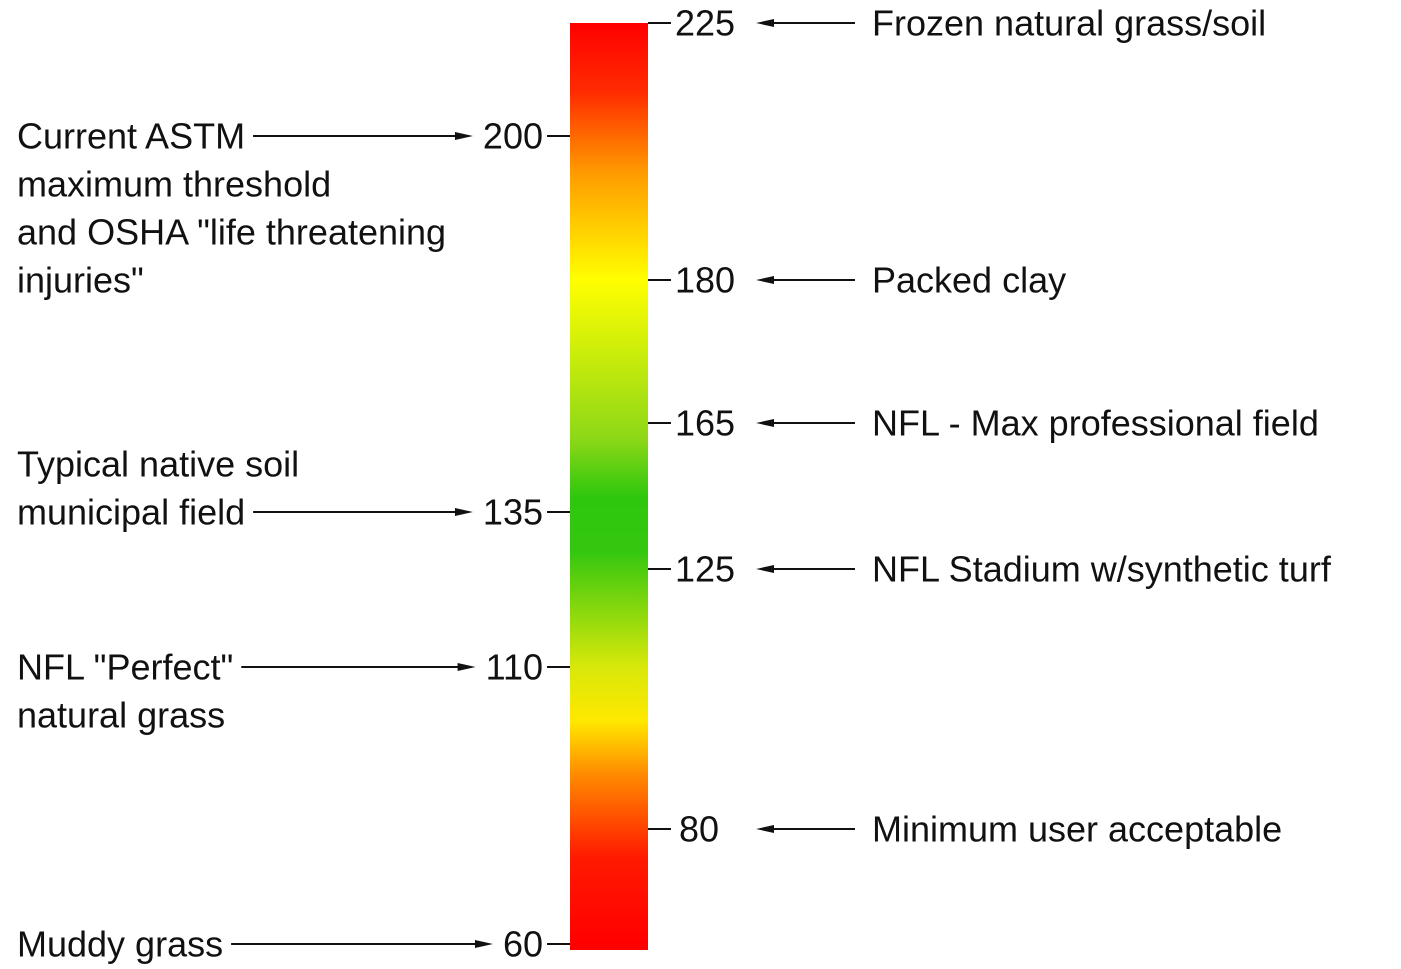 The image size is (1401, 969). Describe the element at coordinates (857, 280) in the screenshot. I see `right-marker-180: 180 Packed clay` at that location.